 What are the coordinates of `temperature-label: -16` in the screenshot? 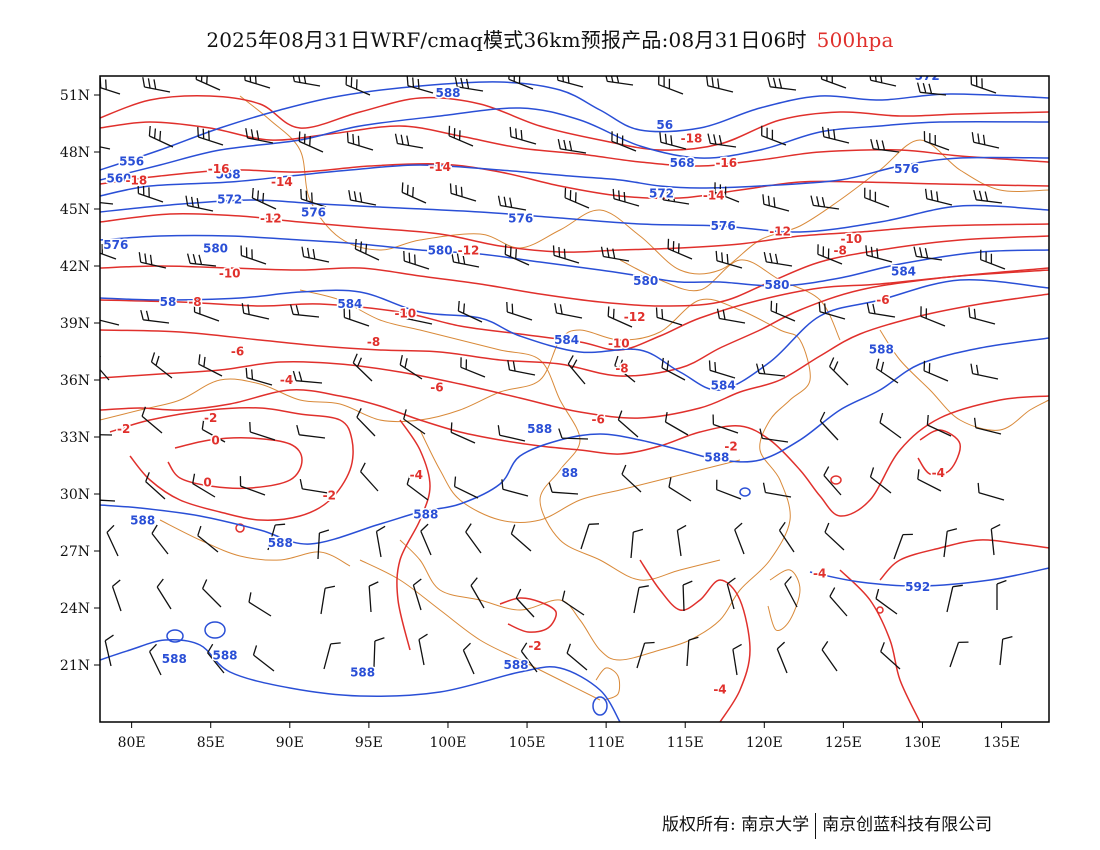 It's located at (726, 163).